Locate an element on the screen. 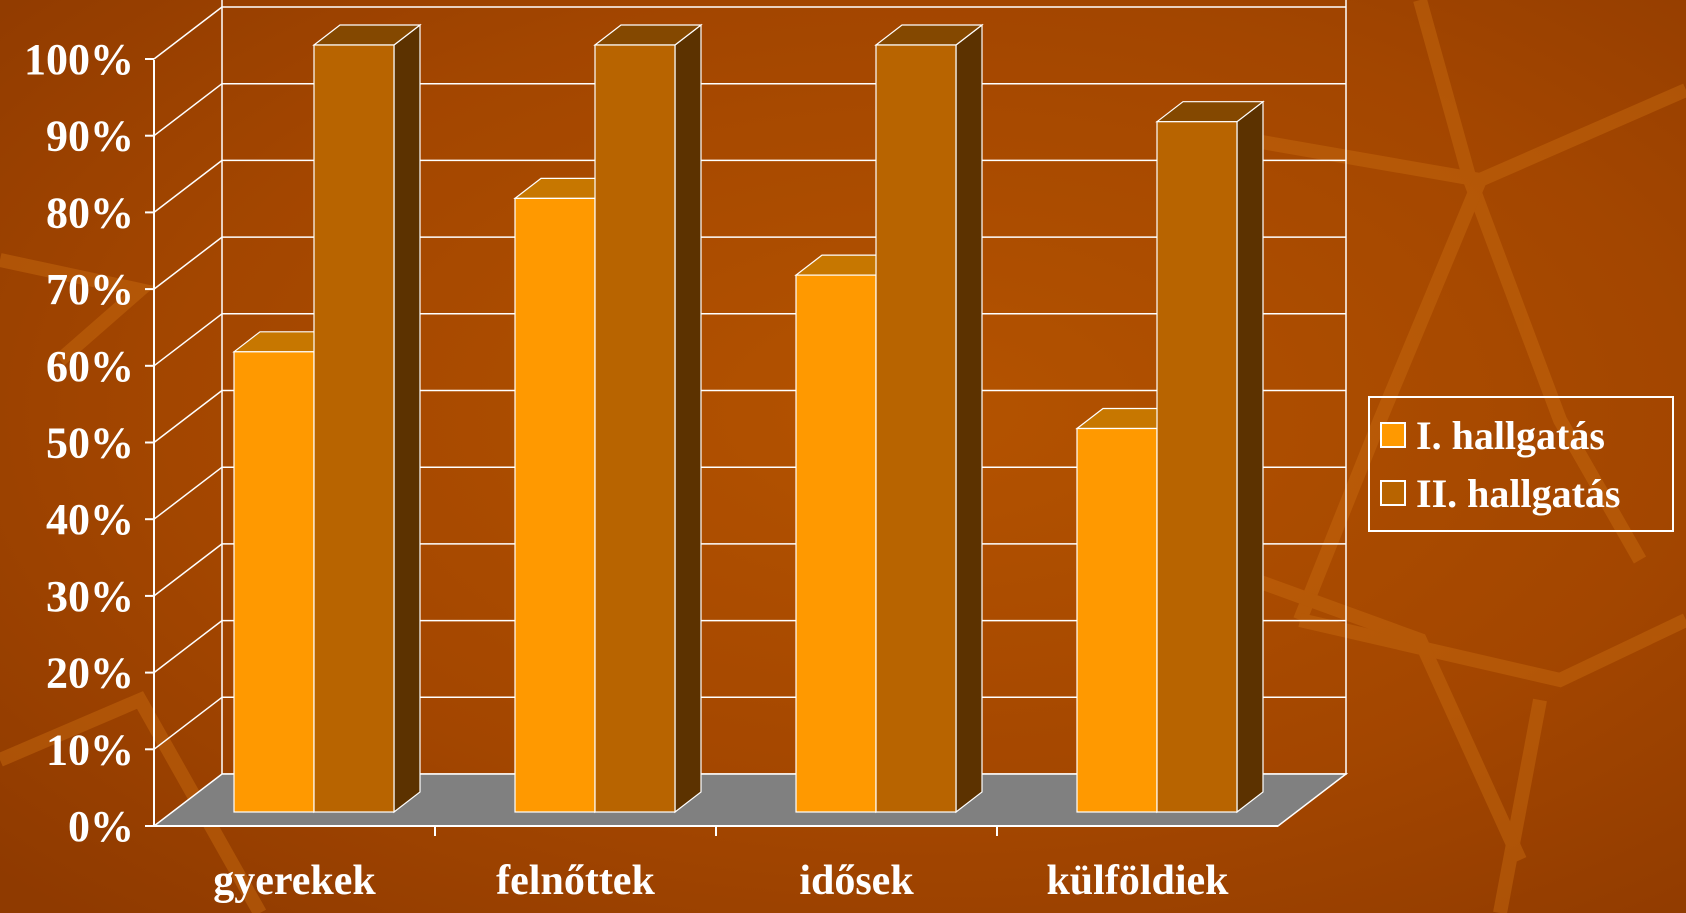  y-axis-tick-labels: 0% 10% 20% 30% 40% 50% 60% 70% 80% 90% 100% is located at coordinates (79, 443).